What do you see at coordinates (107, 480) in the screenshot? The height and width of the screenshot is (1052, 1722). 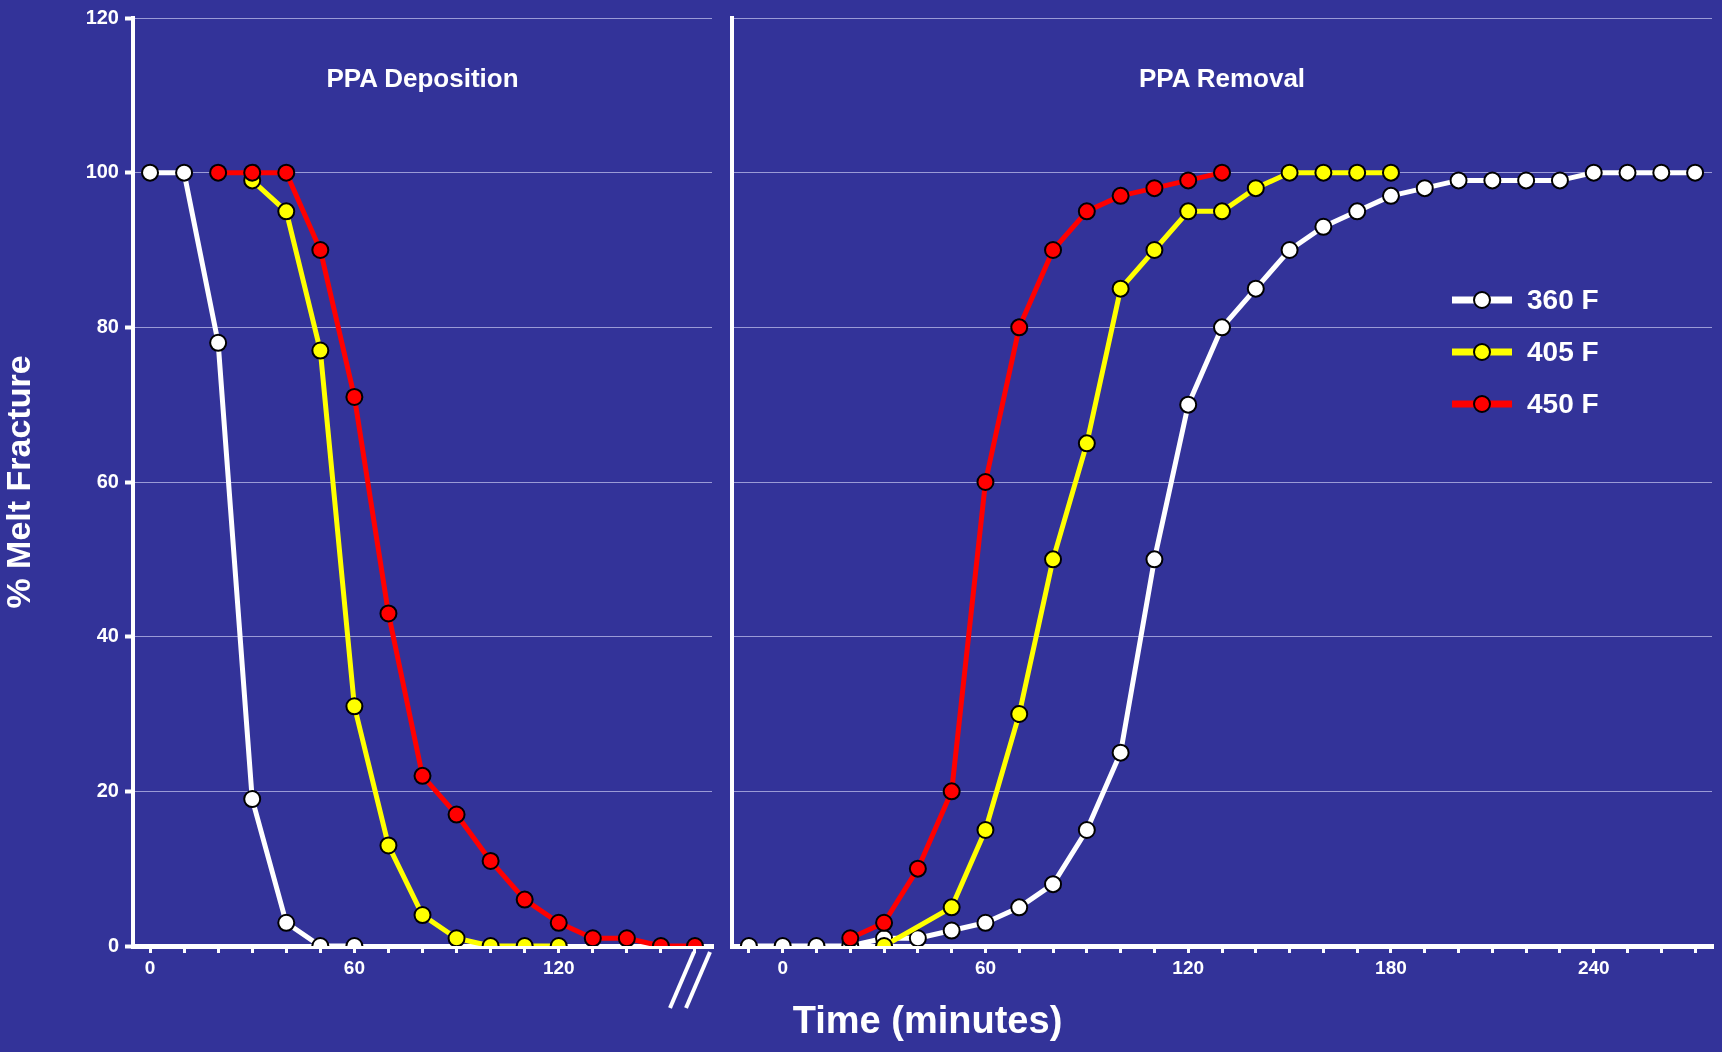 I see `y-tick-label: 60` at bounding box center [107, 480].